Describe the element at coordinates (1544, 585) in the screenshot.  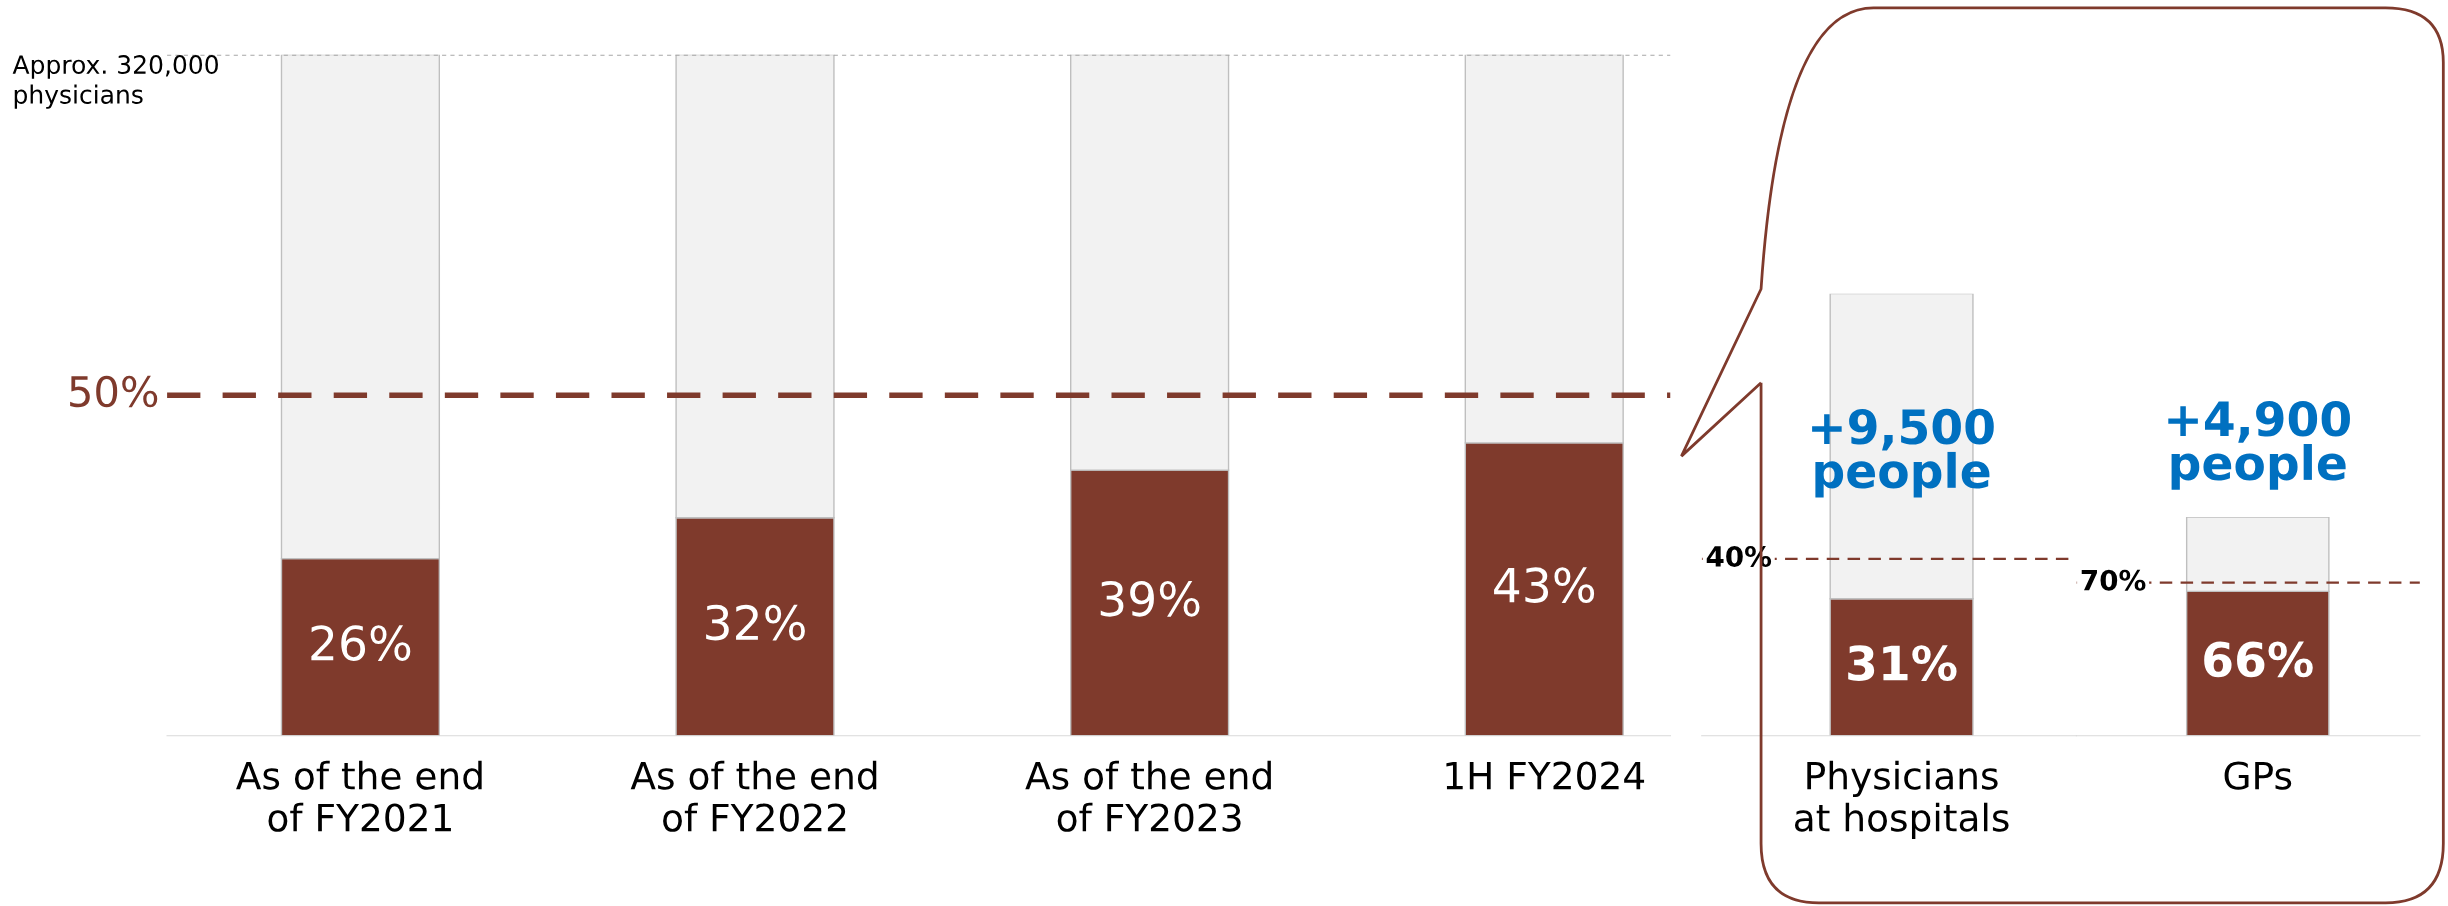
I see `data-label: 43%` at that location.